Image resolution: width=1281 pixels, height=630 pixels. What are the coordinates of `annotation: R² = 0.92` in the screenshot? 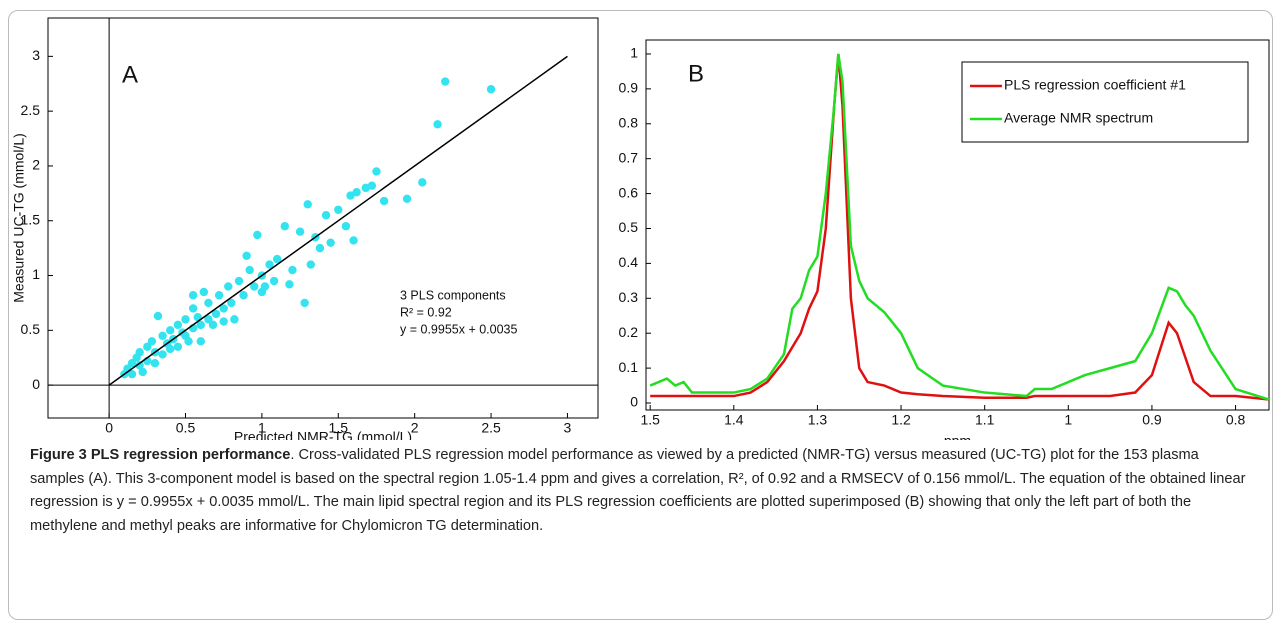 It's located at (426, 312).